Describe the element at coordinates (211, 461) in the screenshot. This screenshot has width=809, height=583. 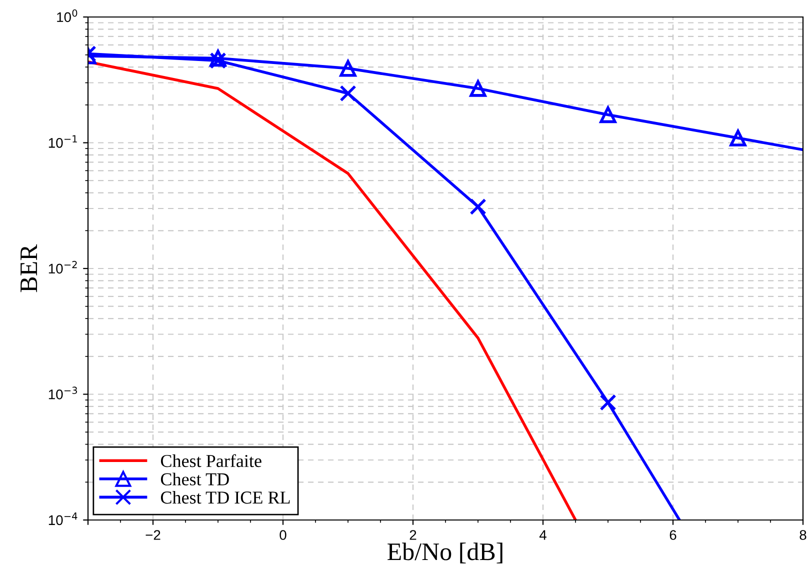
I see `legend-label: Chest Parfaite` at that location.